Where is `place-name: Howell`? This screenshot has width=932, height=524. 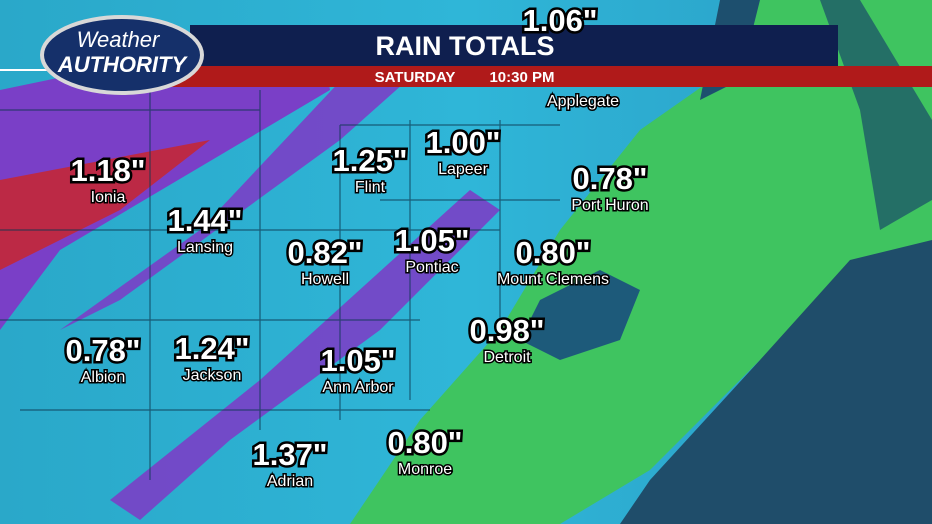 place-name: Howell is located at coordinates (325, 279).